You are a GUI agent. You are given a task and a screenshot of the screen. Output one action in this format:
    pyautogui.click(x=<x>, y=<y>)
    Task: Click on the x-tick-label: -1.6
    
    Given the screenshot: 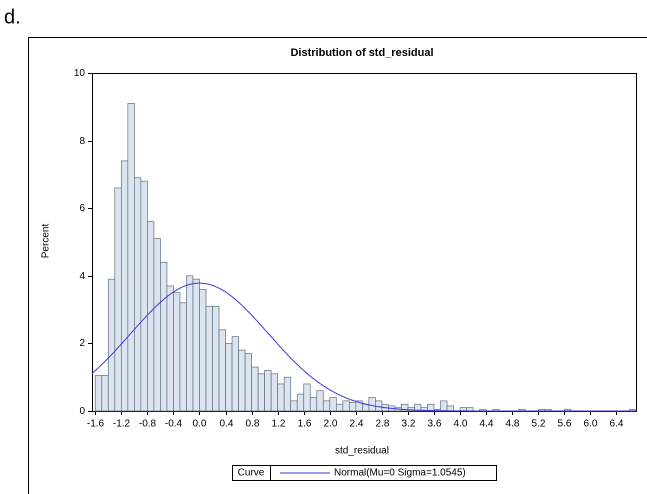 What is the action you would take?
    pyautogui.click(x=96, y=424)
    